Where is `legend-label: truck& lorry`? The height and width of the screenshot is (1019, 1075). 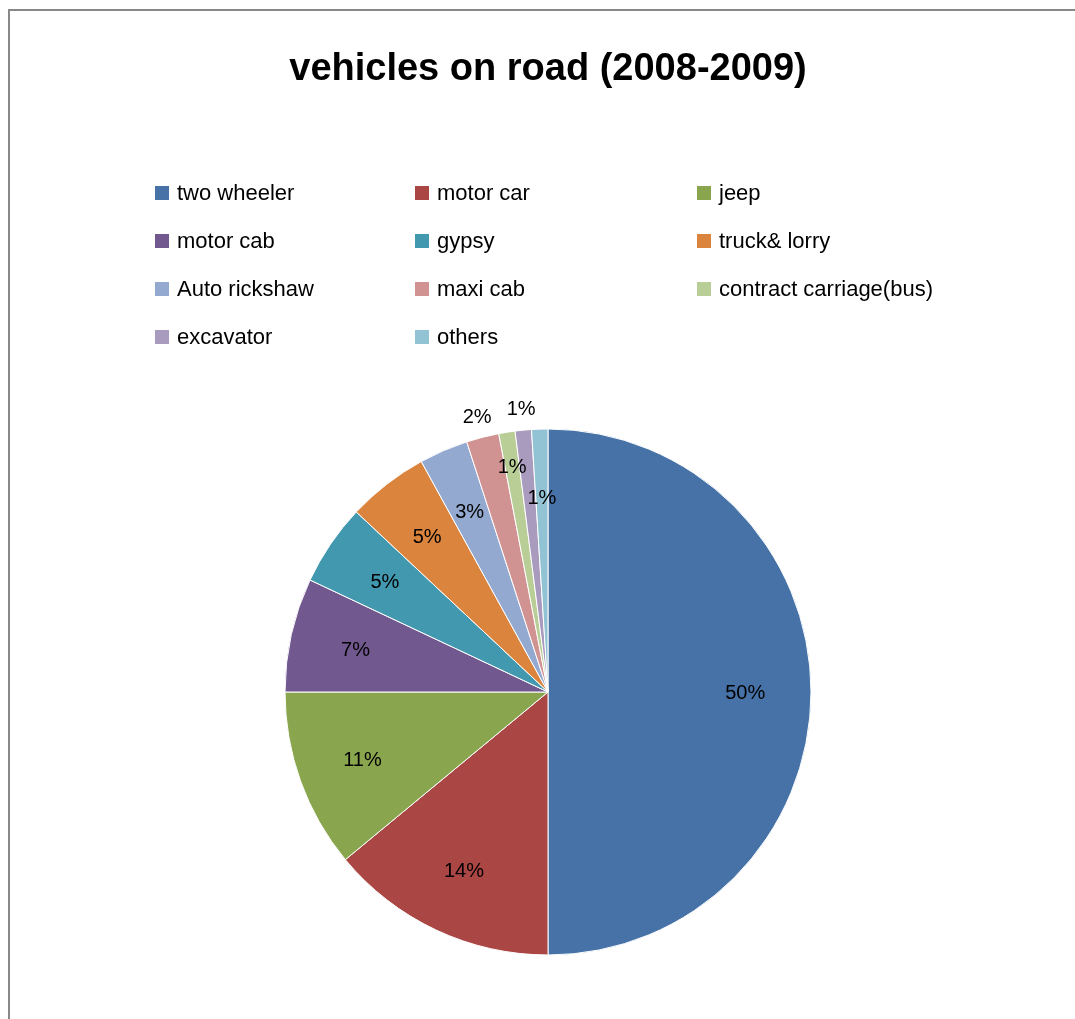 legend-label: truck& lorry is located at coordinates (775, 240).